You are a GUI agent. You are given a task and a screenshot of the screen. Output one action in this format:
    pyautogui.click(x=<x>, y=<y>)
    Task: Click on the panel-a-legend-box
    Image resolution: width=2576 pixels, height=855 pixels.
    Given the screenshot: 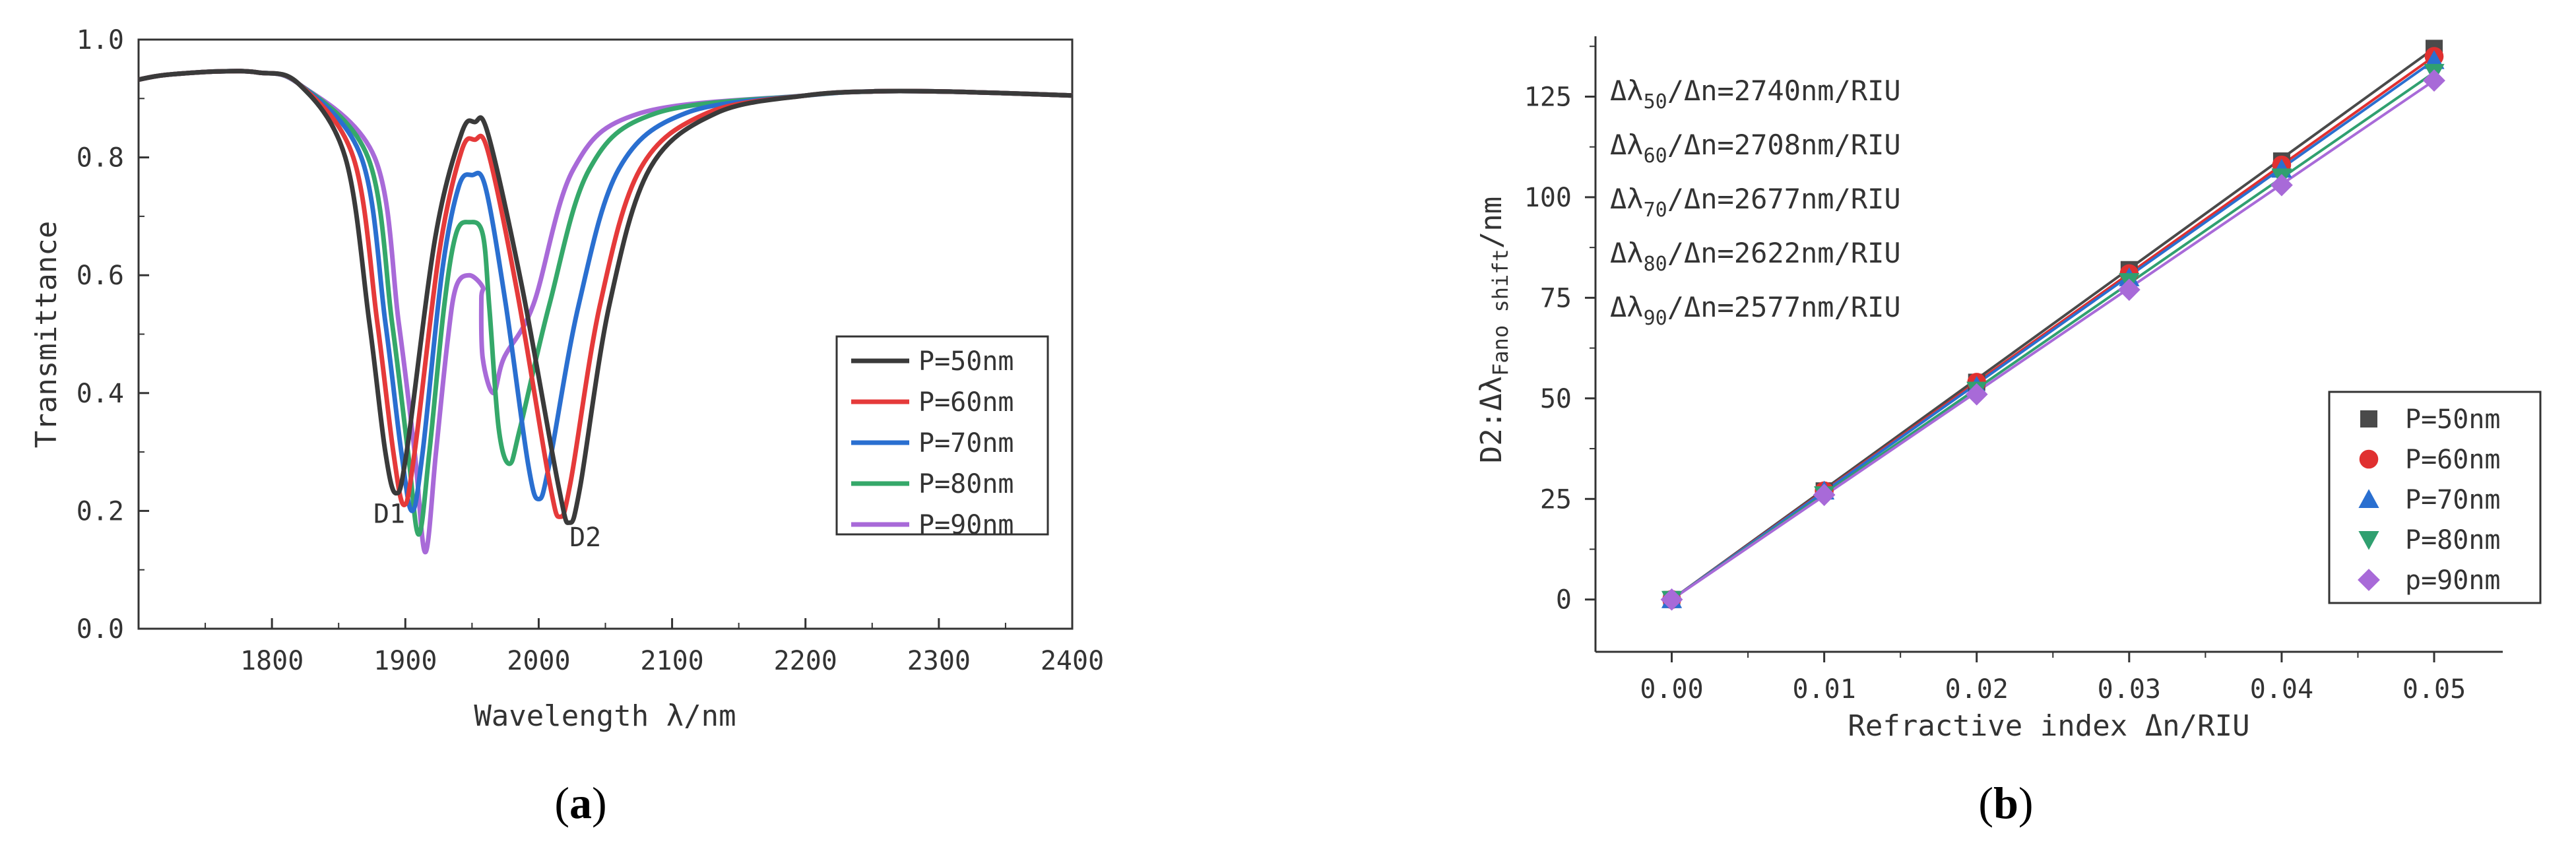 What is the action you would take?
    pyautogui.click(x=942, y=435)
    